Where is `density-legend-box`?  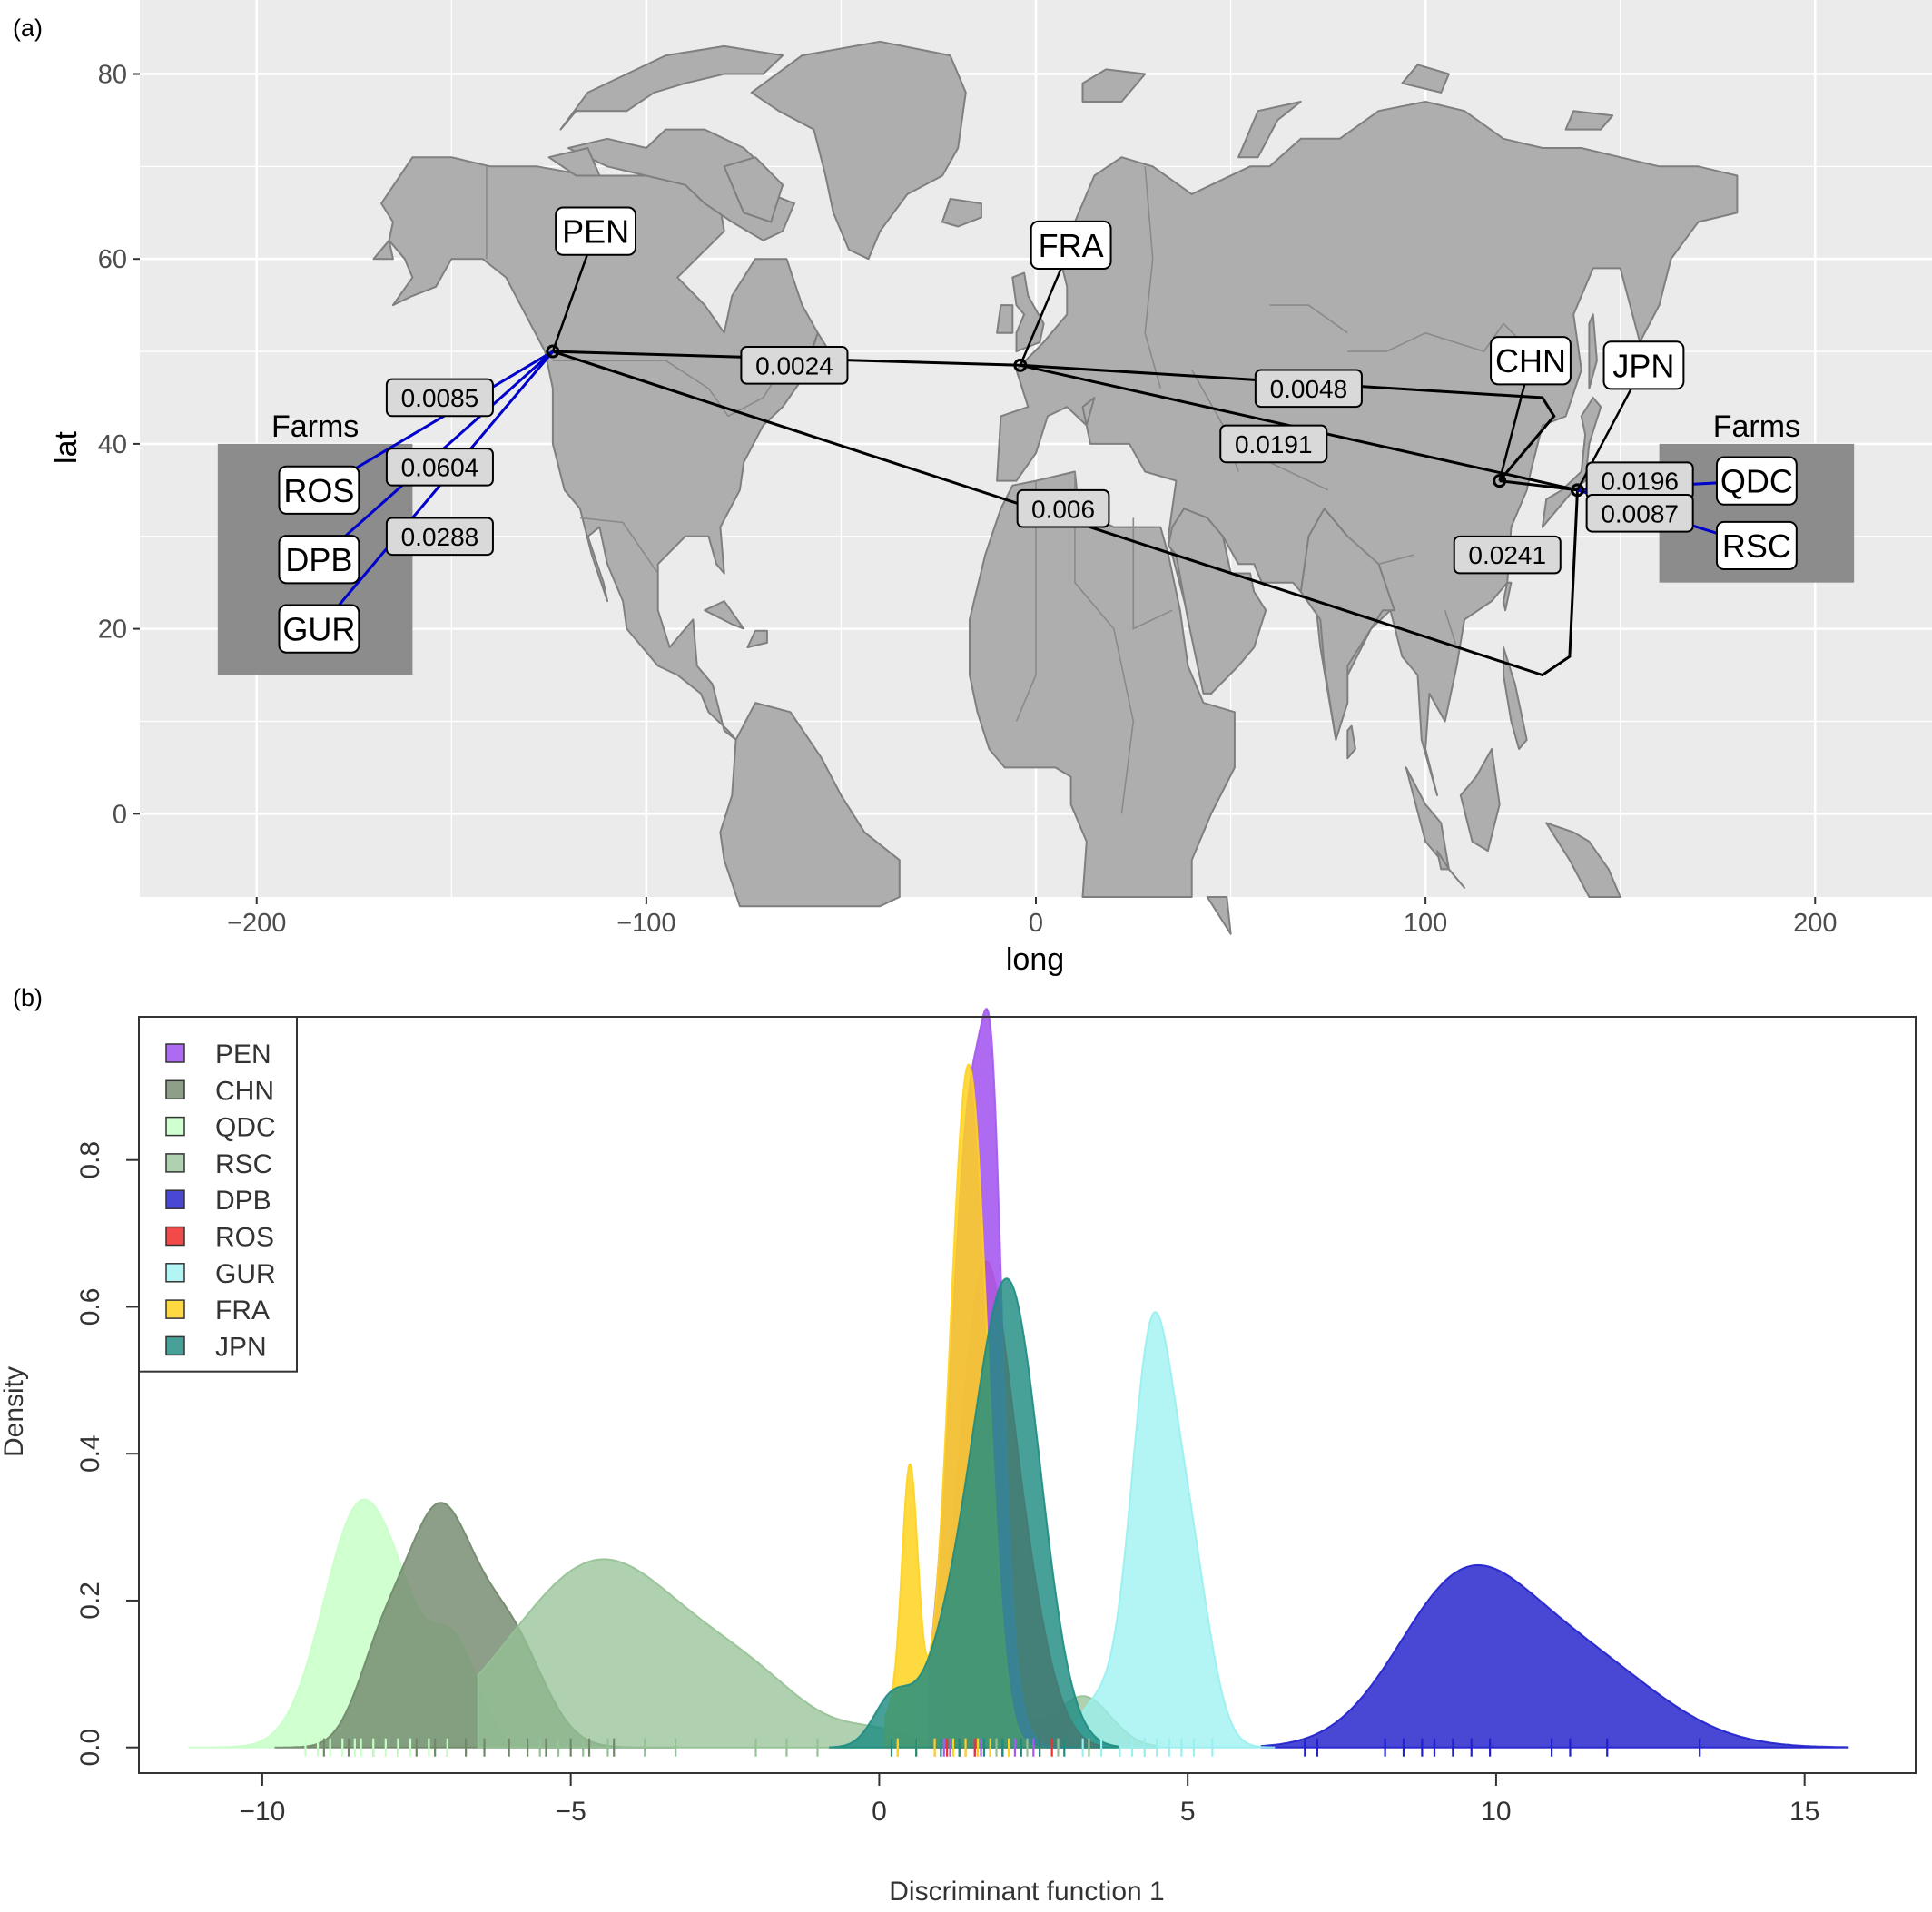 density-legend-box is located at coordinates (218, 1195).